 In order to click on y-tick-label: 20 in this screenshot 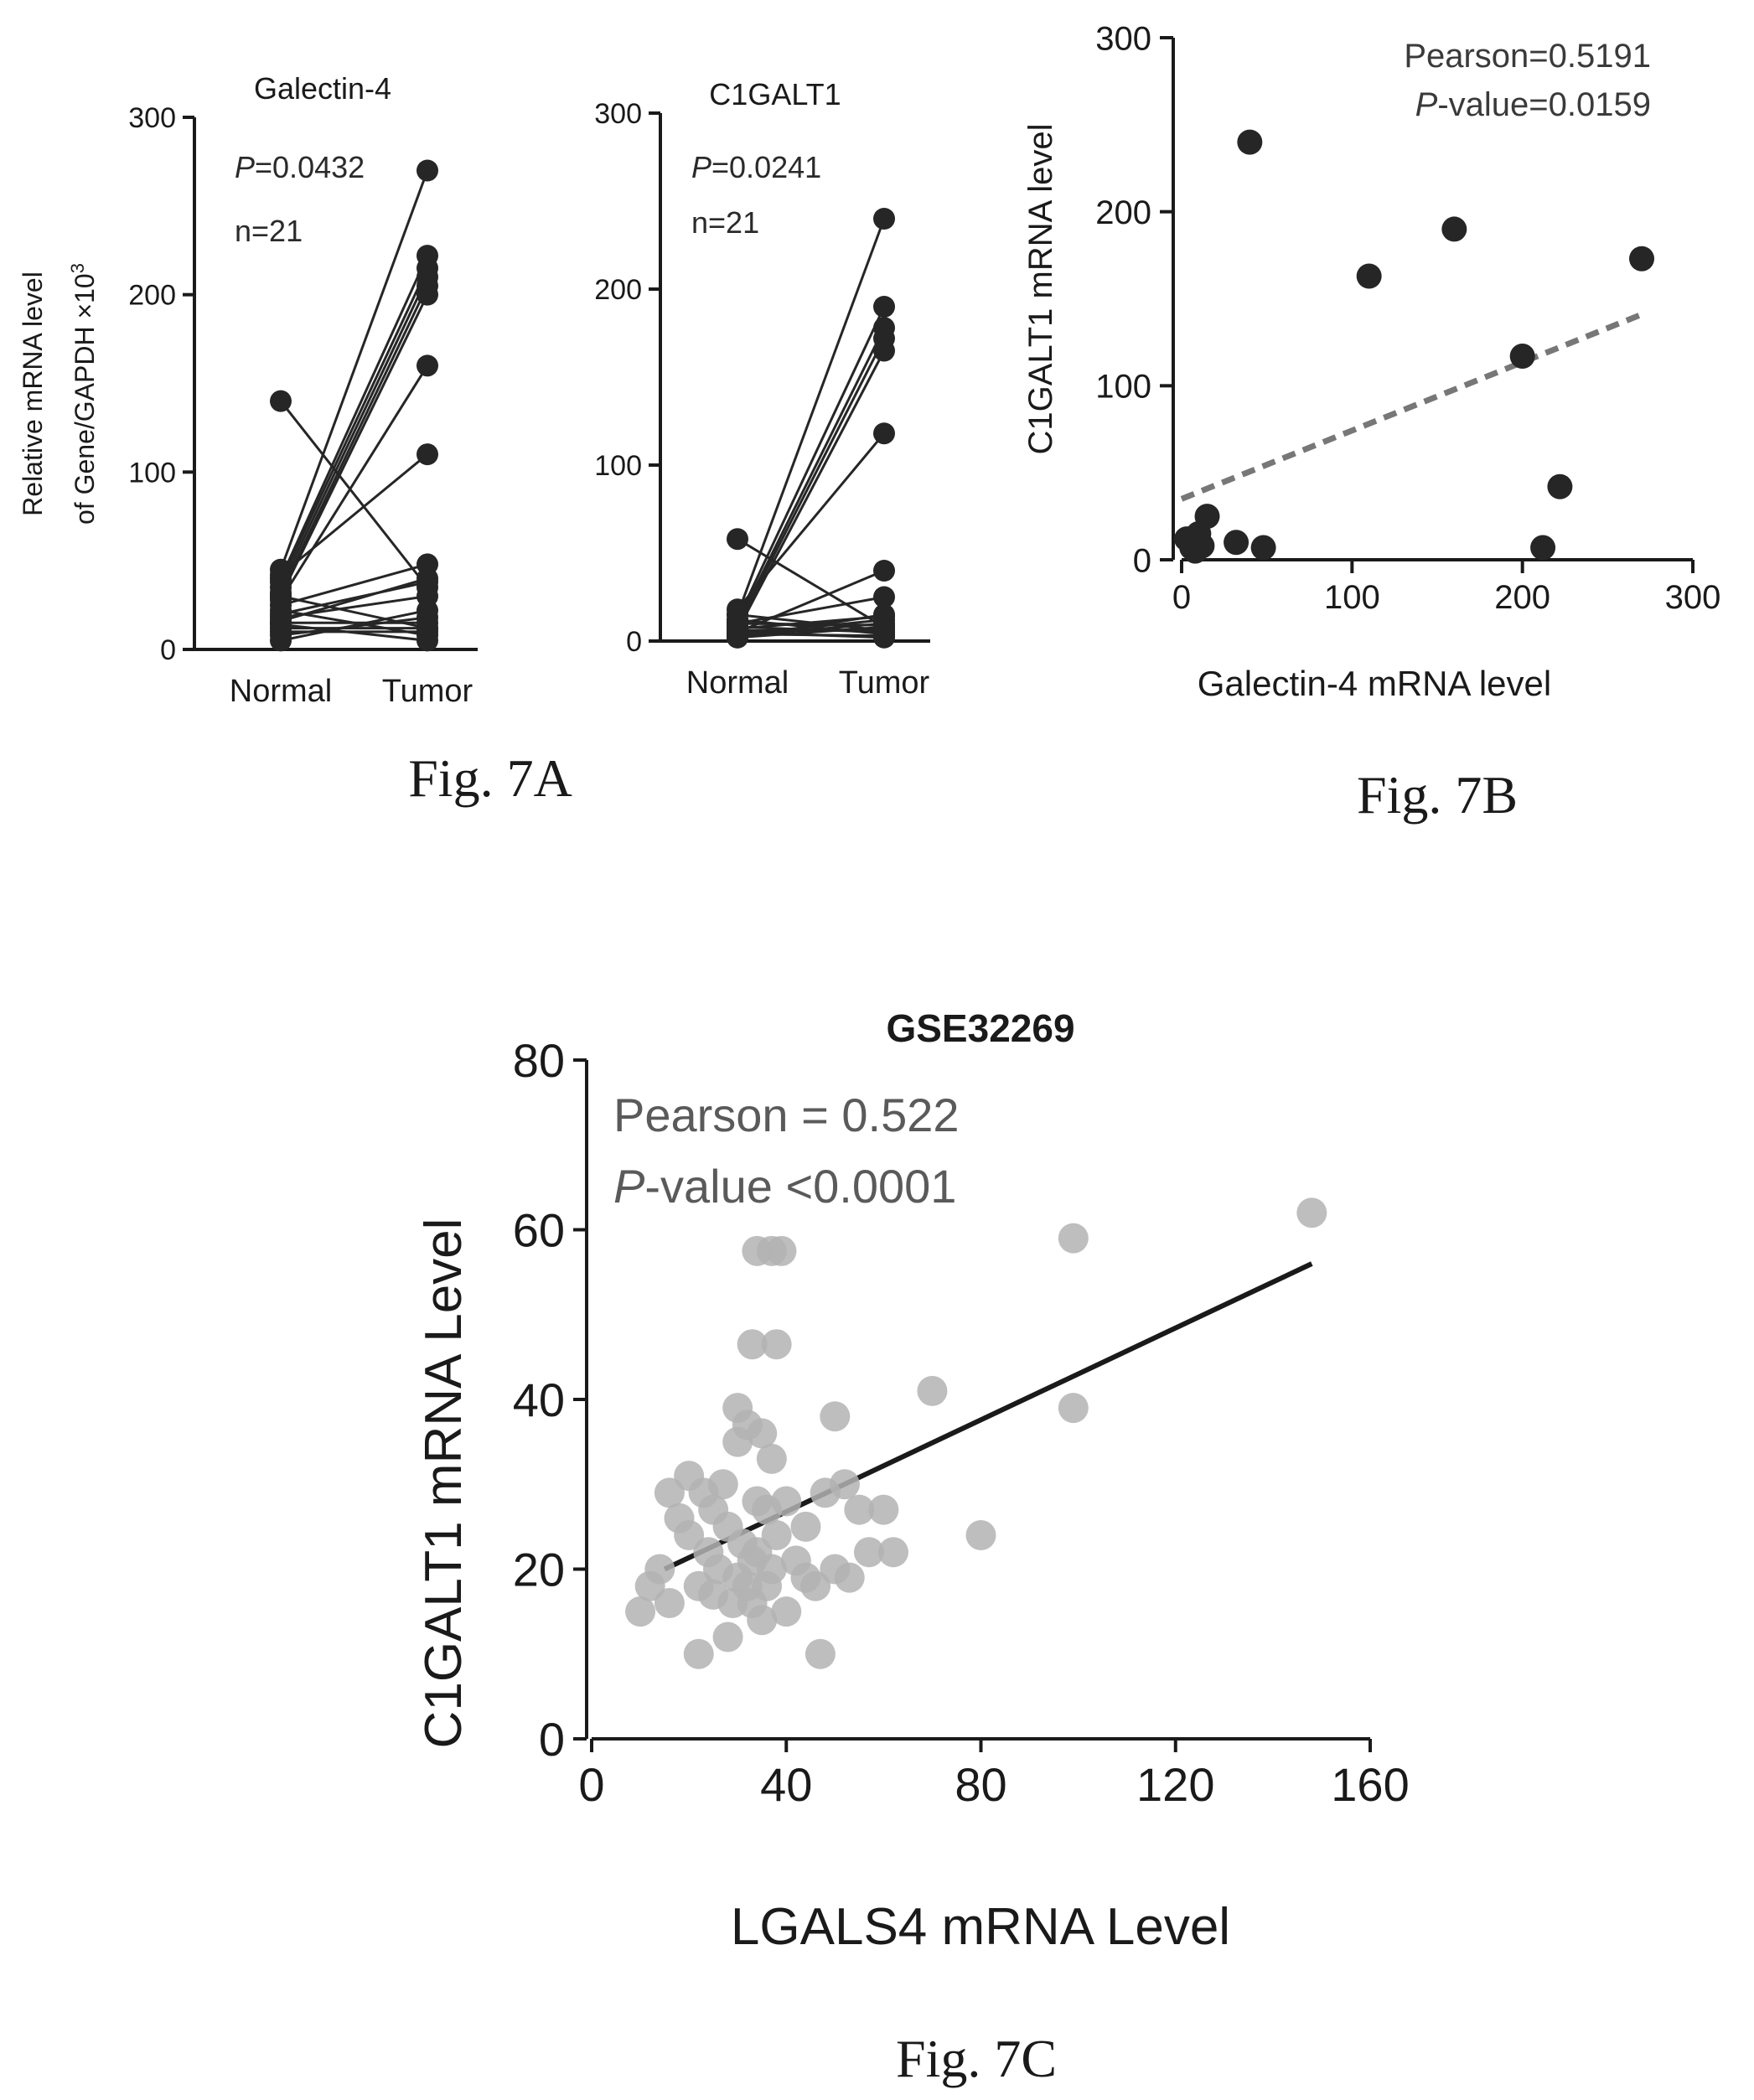, I will do `click(539, 1570)`.